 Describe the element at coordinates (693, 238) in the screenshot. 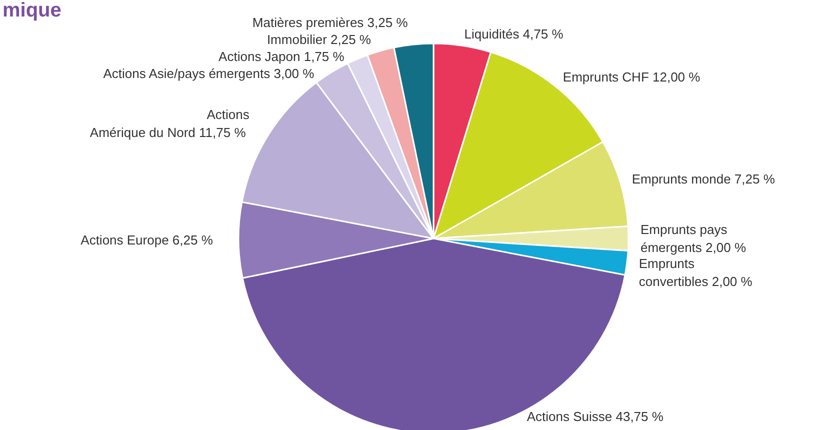

I see `slice-label: Emprunts pays émergents 2,00 %` at that location.